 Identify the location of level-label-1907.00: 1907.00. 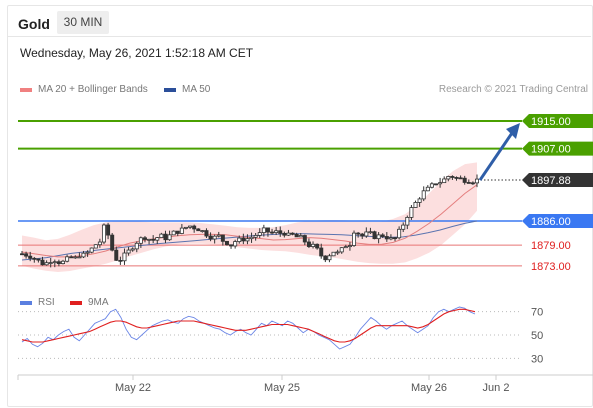
(551, 150).